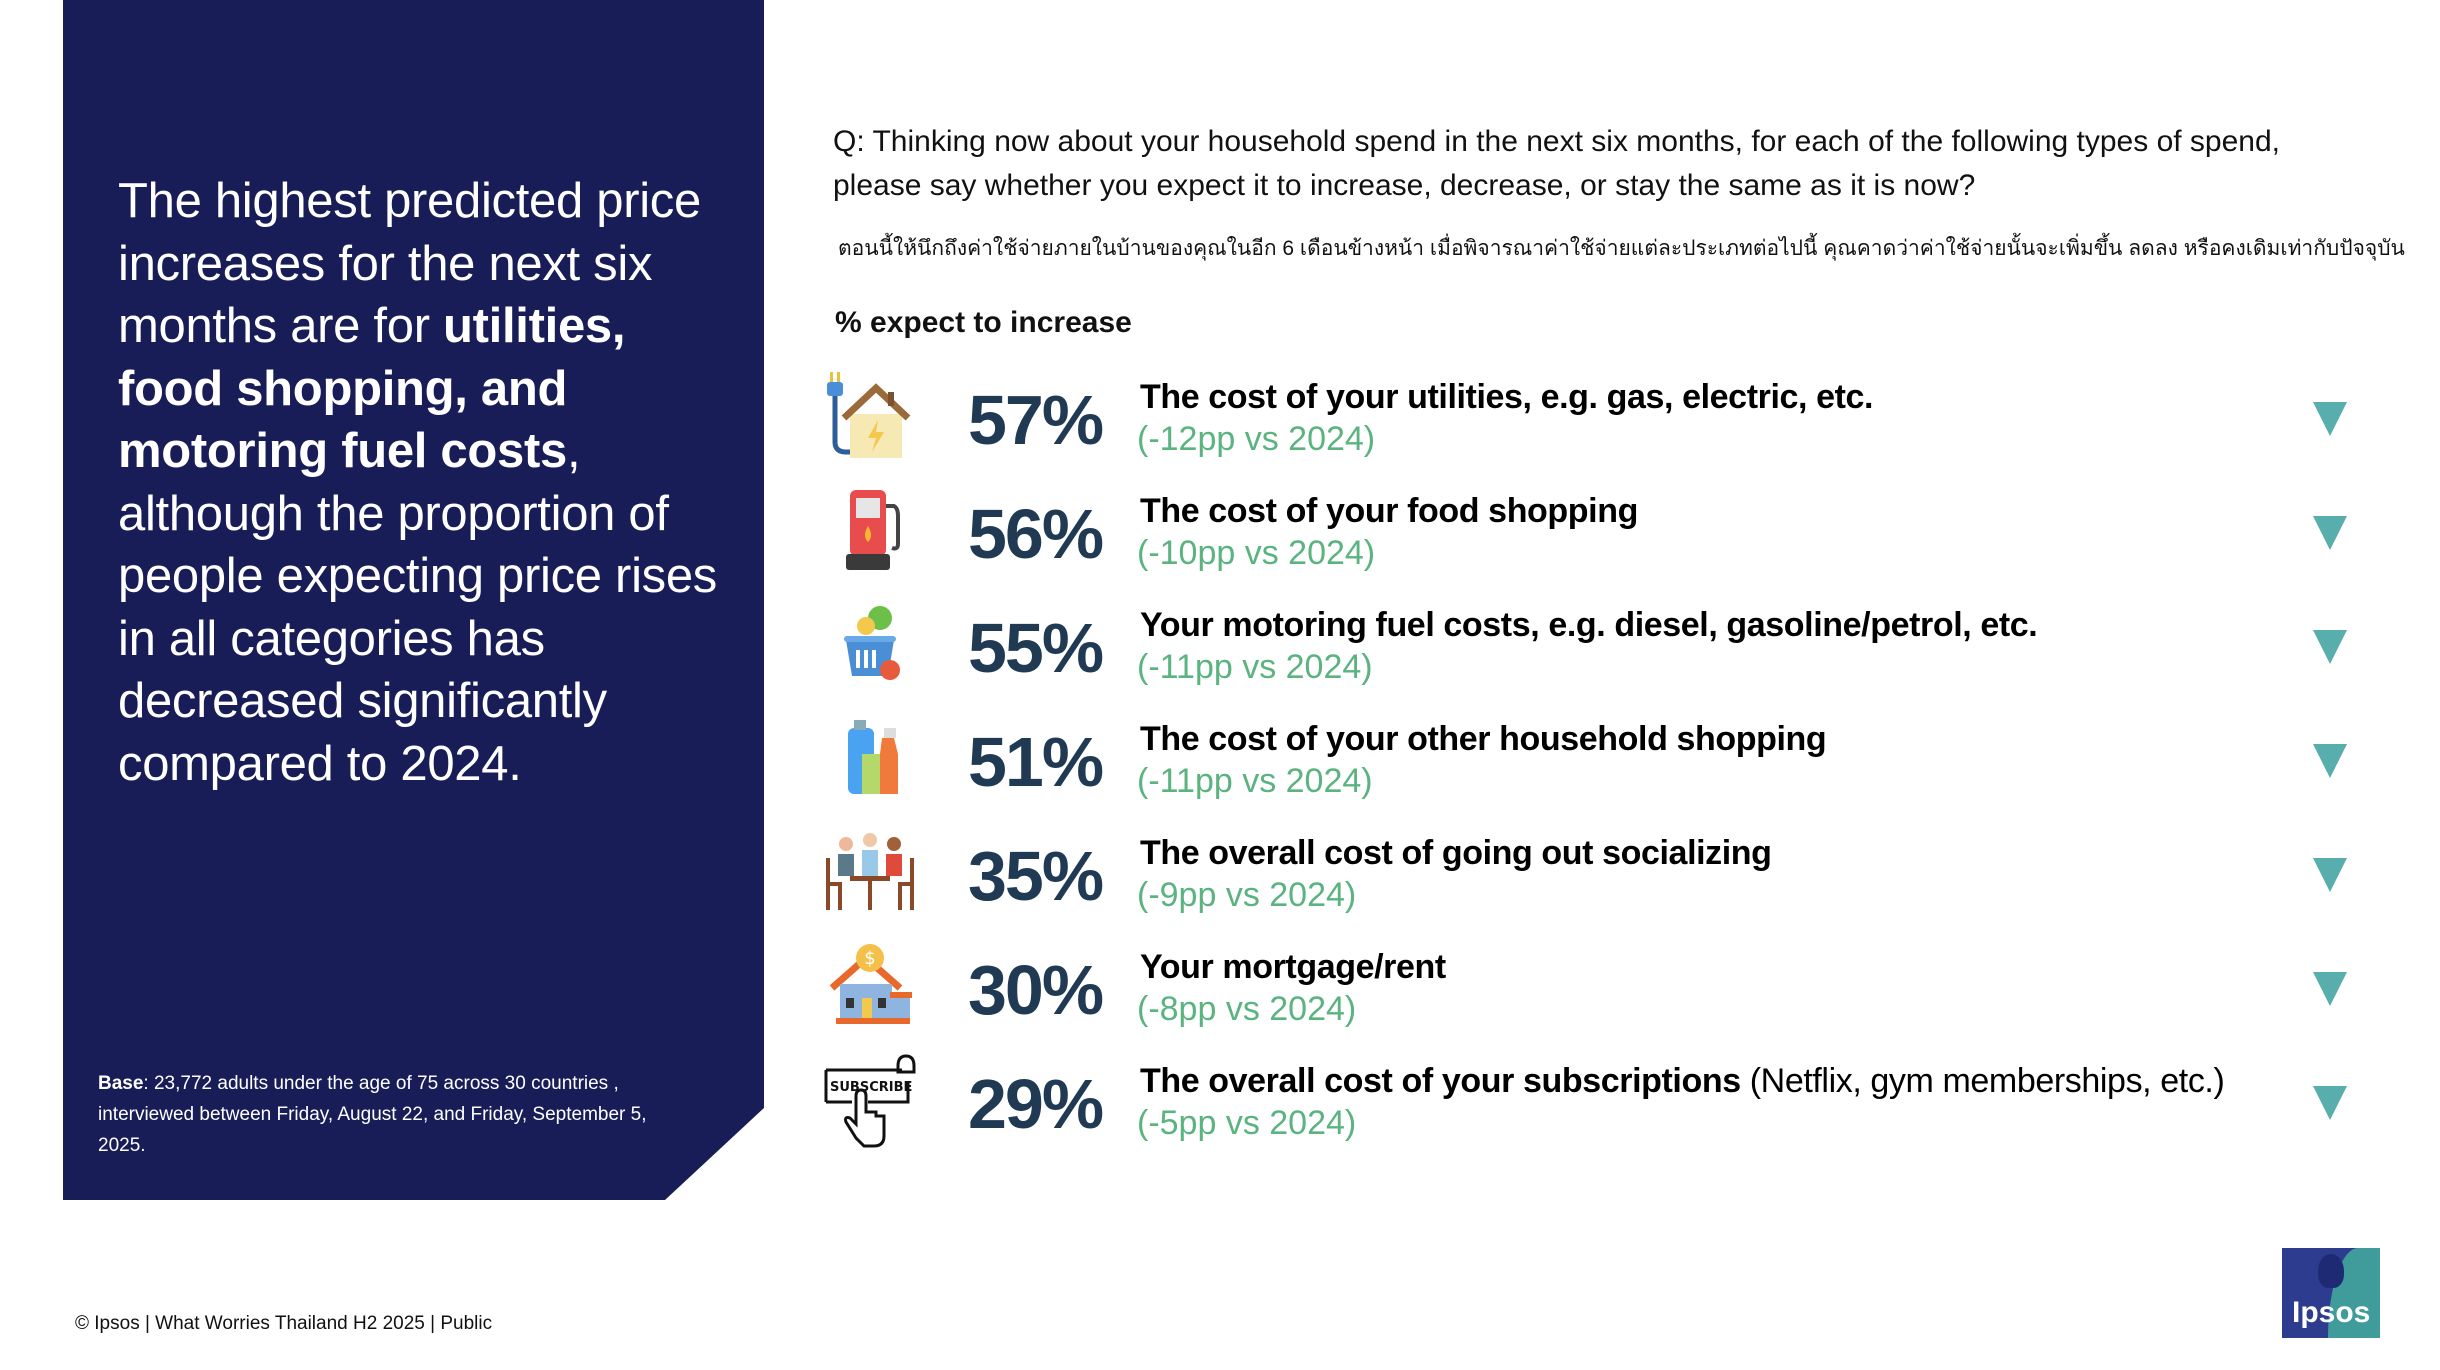 The width and height of the screenshot is (2440, 1370). I want to click on measure-label: % expect to increase, so click(983, 322).